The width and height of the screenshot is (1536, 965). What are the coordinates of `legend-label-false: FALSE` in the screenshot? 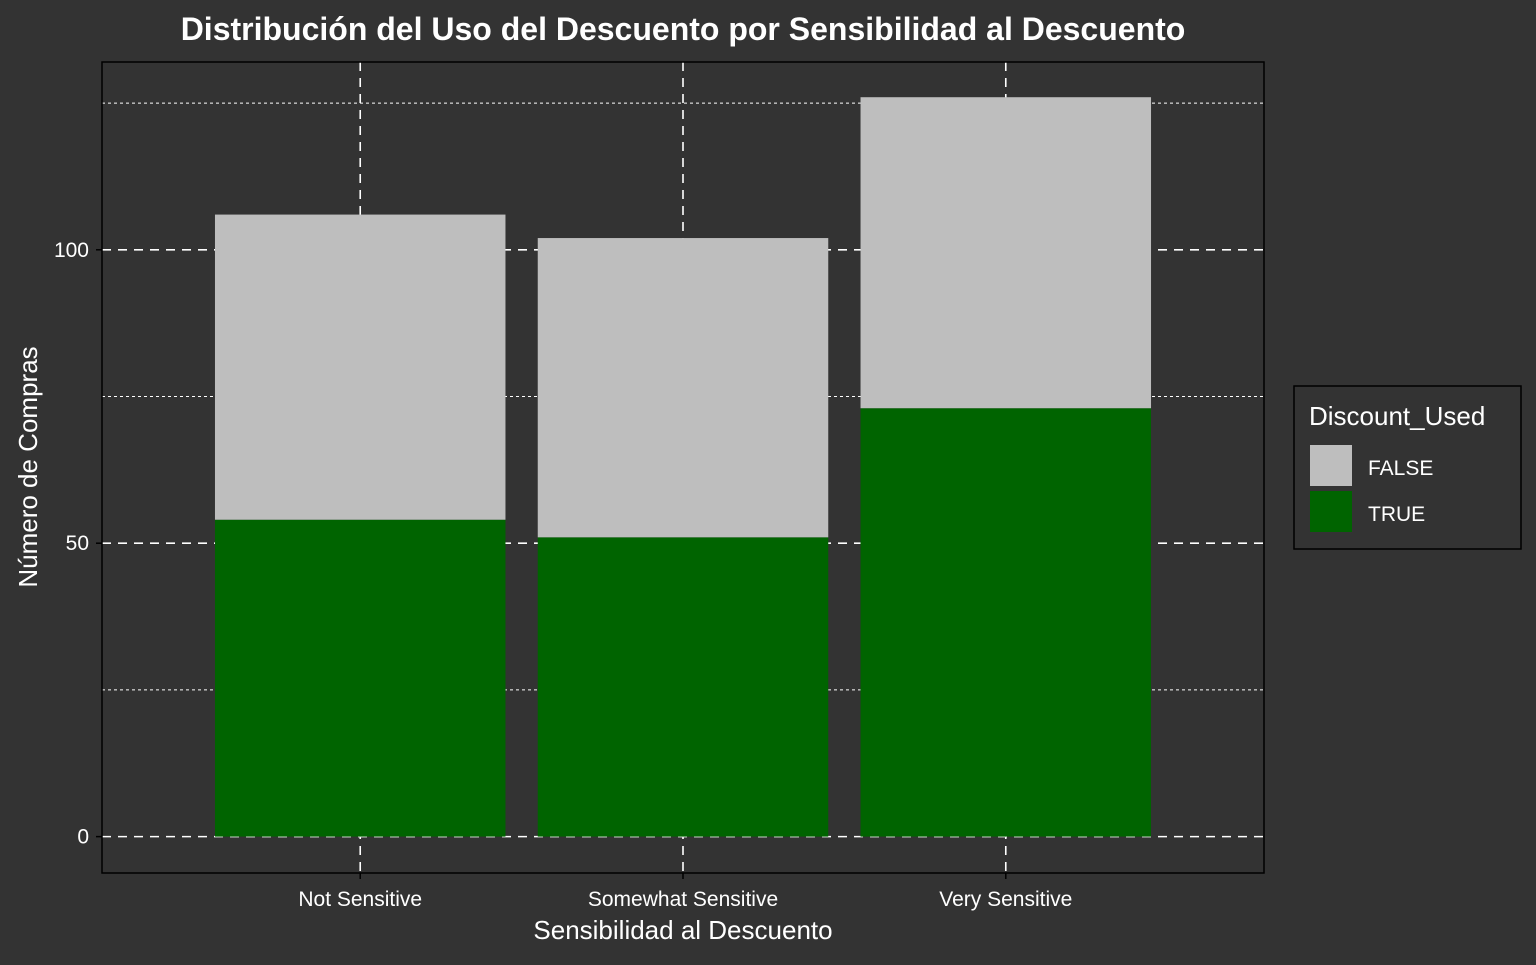 It's located at (1400, 468).